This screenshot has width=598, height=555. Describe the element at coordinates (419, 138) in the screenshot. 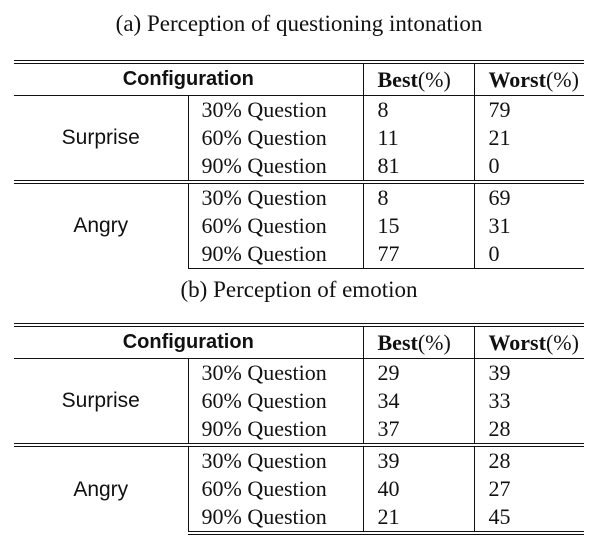

I see `best-cell: 11` at that location.